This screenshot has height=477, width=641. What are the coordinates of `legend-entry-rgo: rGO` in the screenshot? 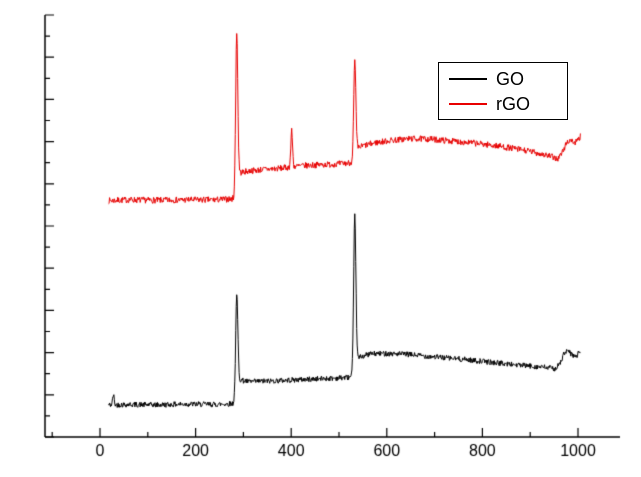 It's located at (503, 103).